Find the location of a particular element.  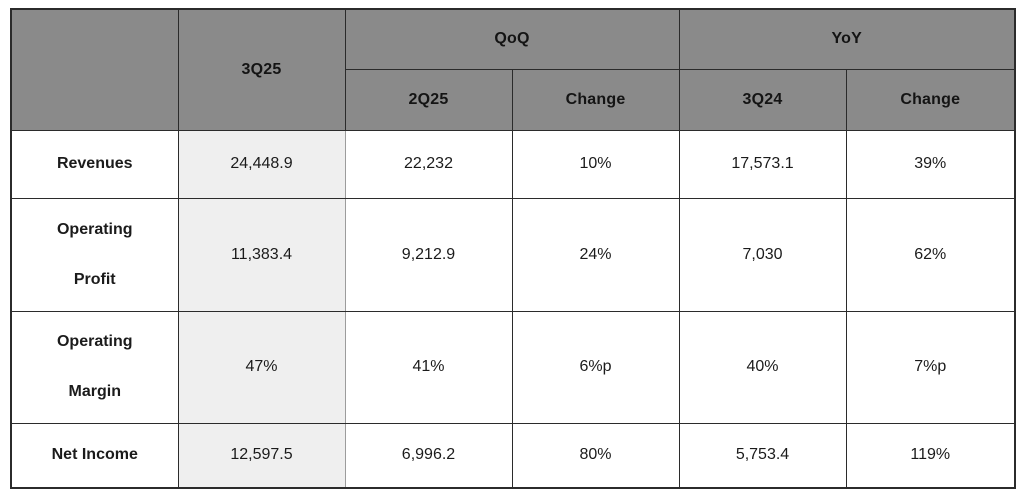

header-3q24: 3Q24 is located at coordinates (762, 99).